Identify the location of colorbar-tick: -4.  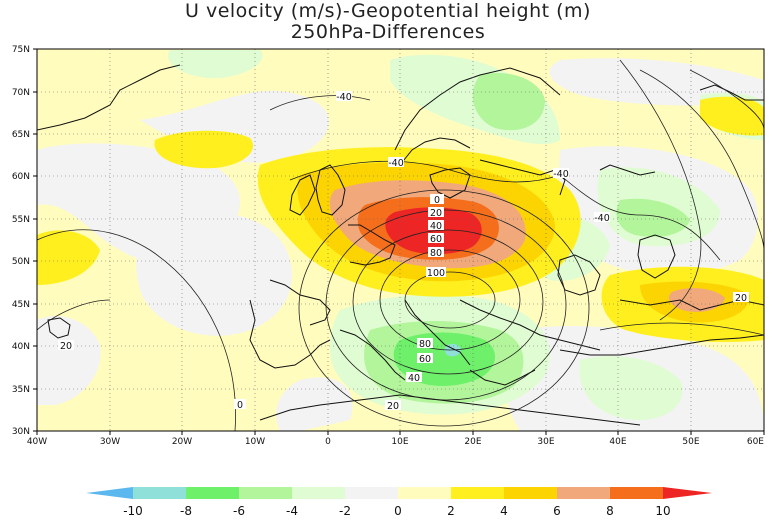
(292, 511).